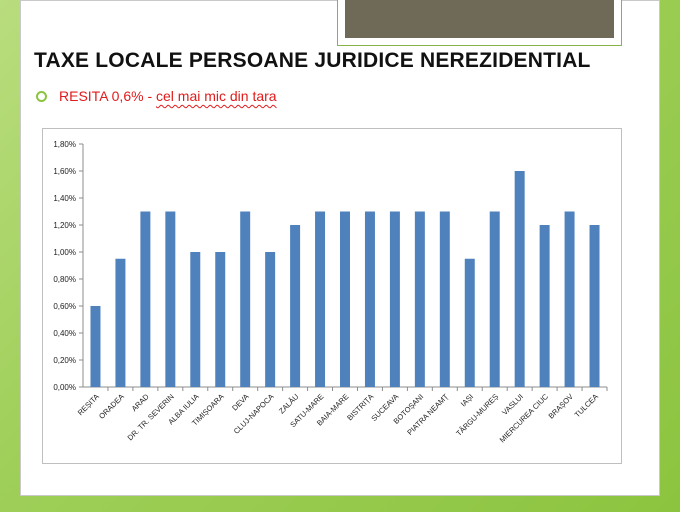  What do you see at coordinates (64, 333) in the screenshot?
I see `y-tick-label: 0,40%` at bounding box center [64, 333].